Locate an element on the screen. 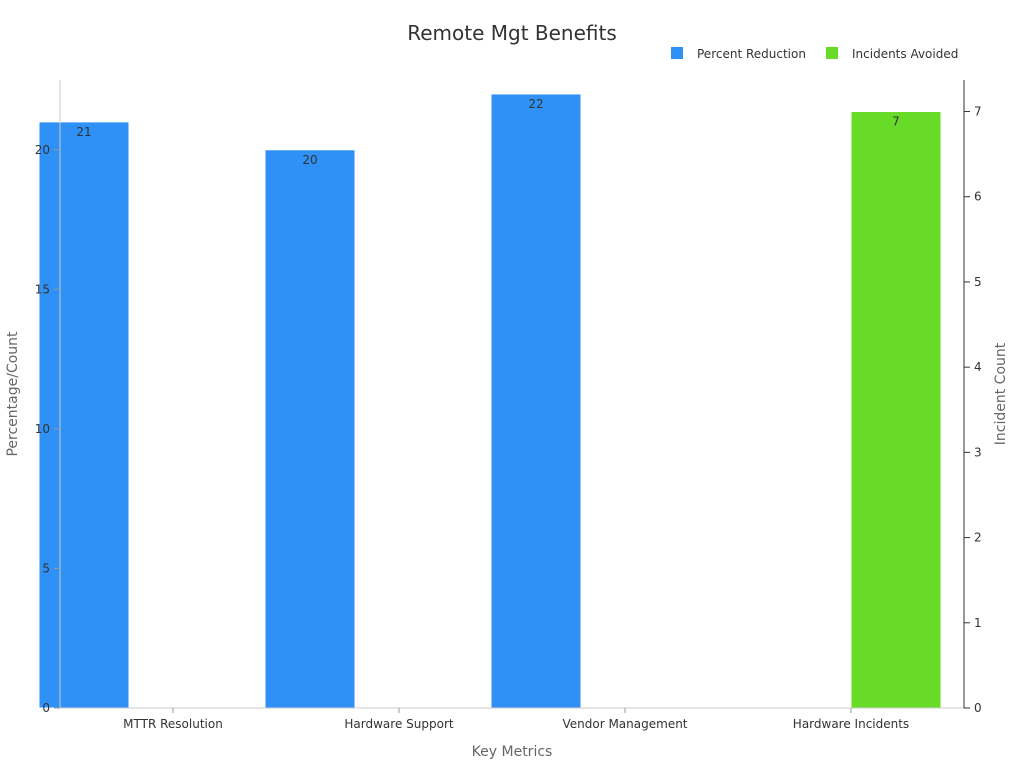  legend: Percent Reduction Incidents Avoided is located at coordinates (814, 54).